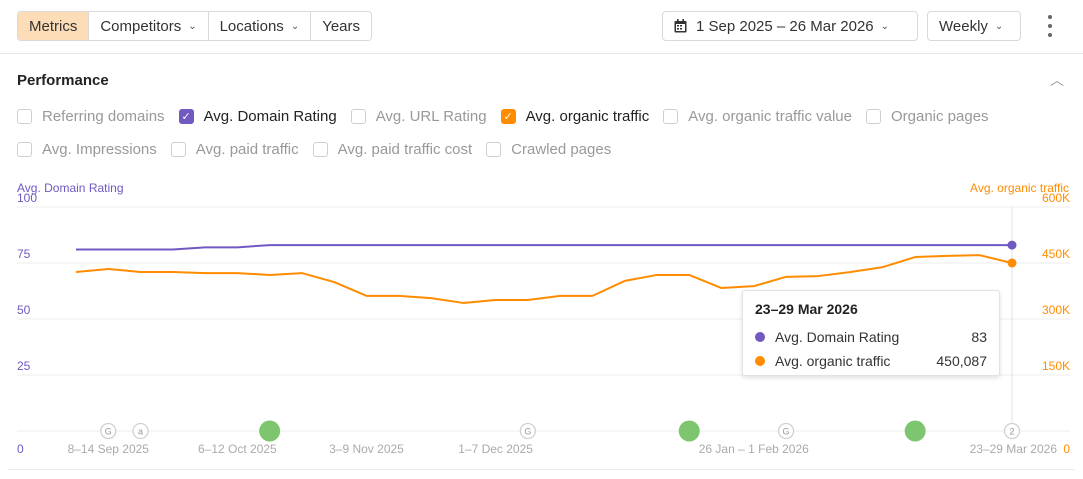 The width and height of the screenshot is (1083, 479). What do you see at coordinates (27, 198) in the screenshot?
I see `left-tick-label: 100` at bounding box center [27, 198].